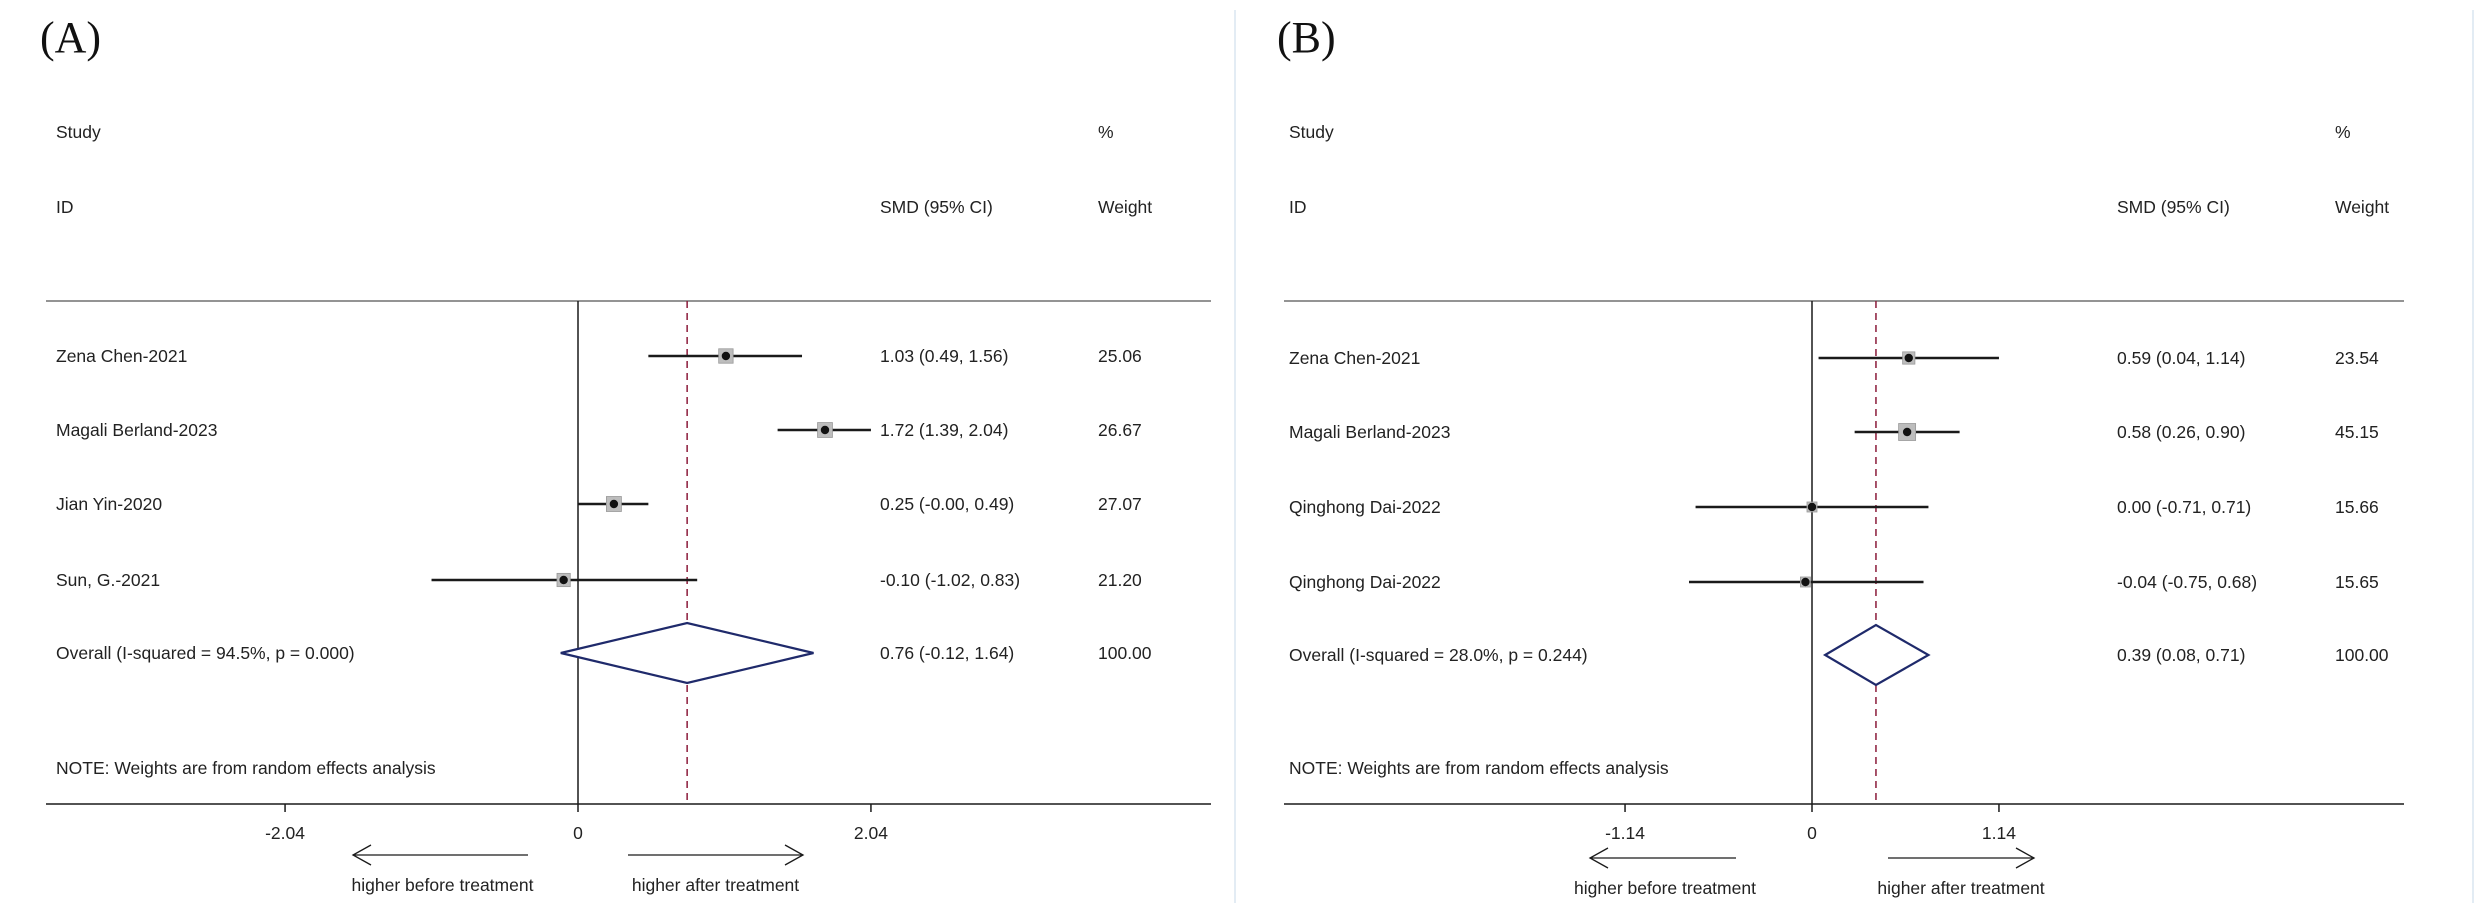 This screenshot has width=2487, height=907. Describe the element at coordinates (944, 356) in the screenshot. I see `study-ci-text: 1.03 (0.49, 1.56)` at that location.